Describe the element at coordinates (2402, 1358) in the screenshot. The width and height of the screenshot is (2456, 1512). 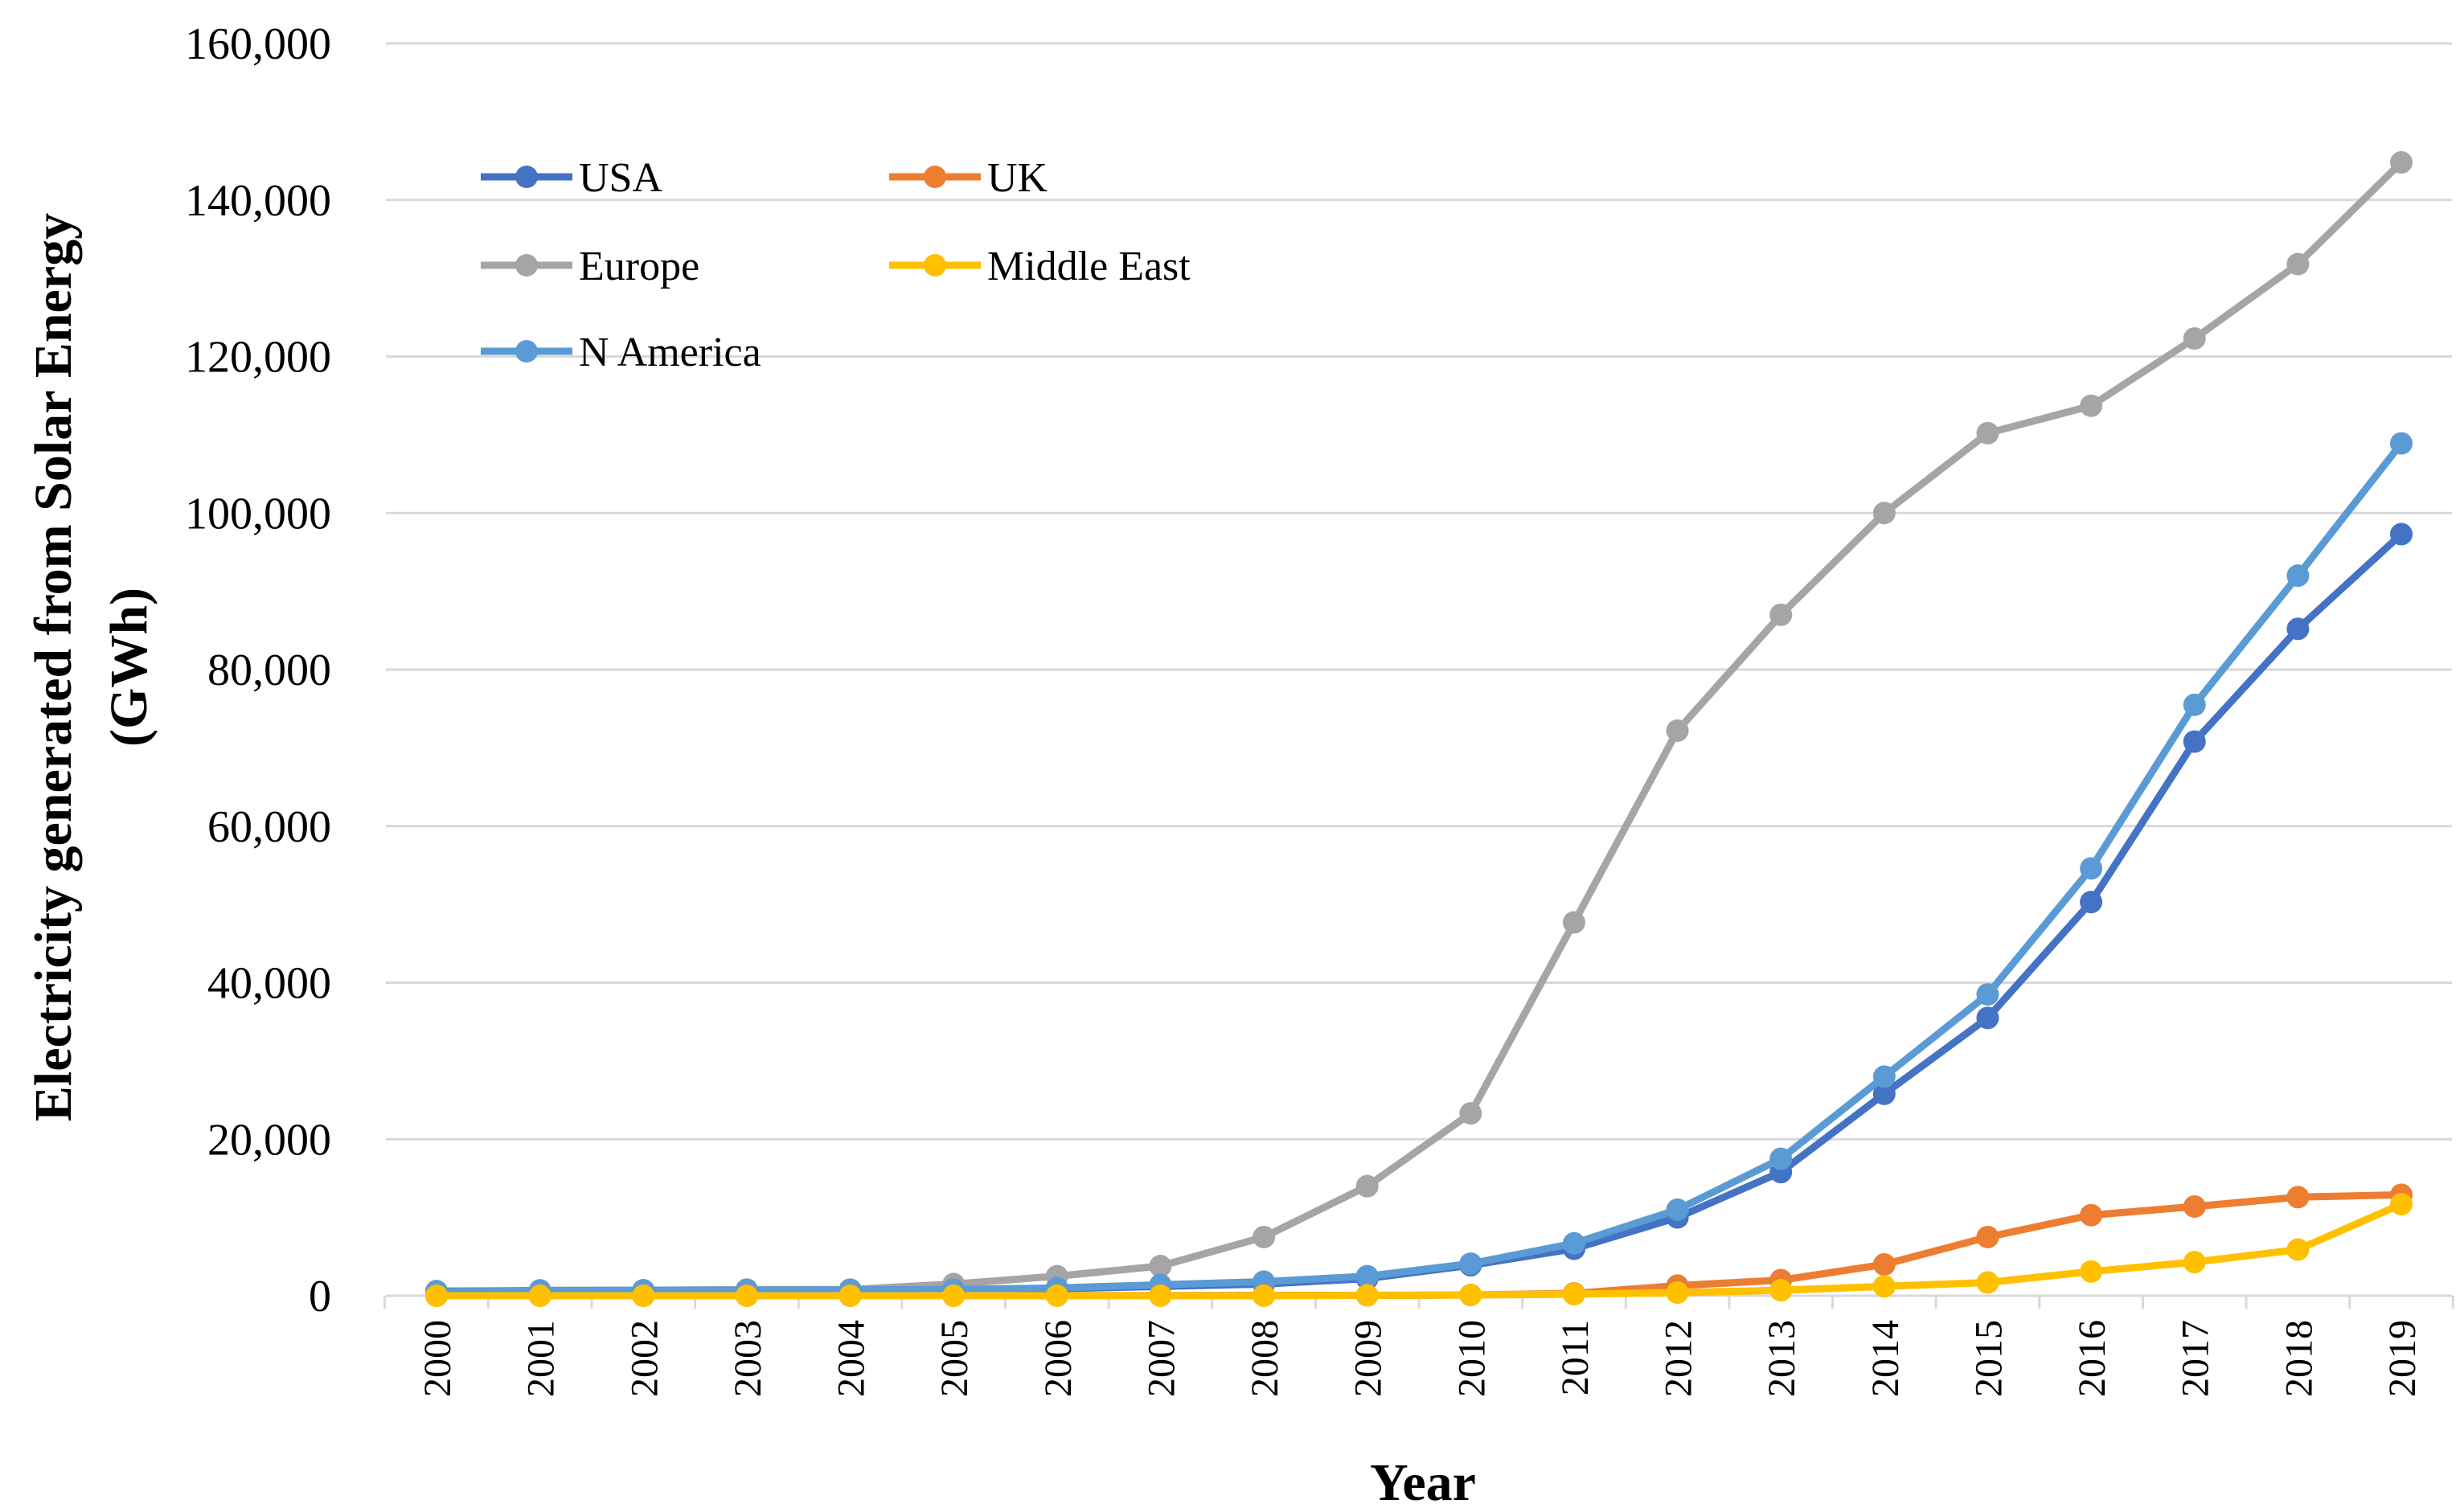
I see `x-tick-label: 2019` at that location.